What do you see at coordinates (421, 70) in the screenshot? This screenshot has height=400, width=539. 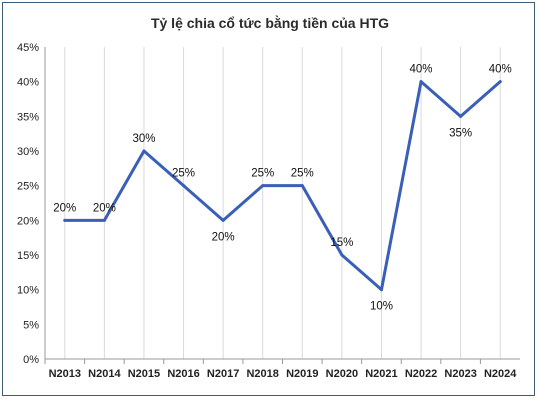 I see `data-label-n2022: 40%` at bounding box center [421, 70].